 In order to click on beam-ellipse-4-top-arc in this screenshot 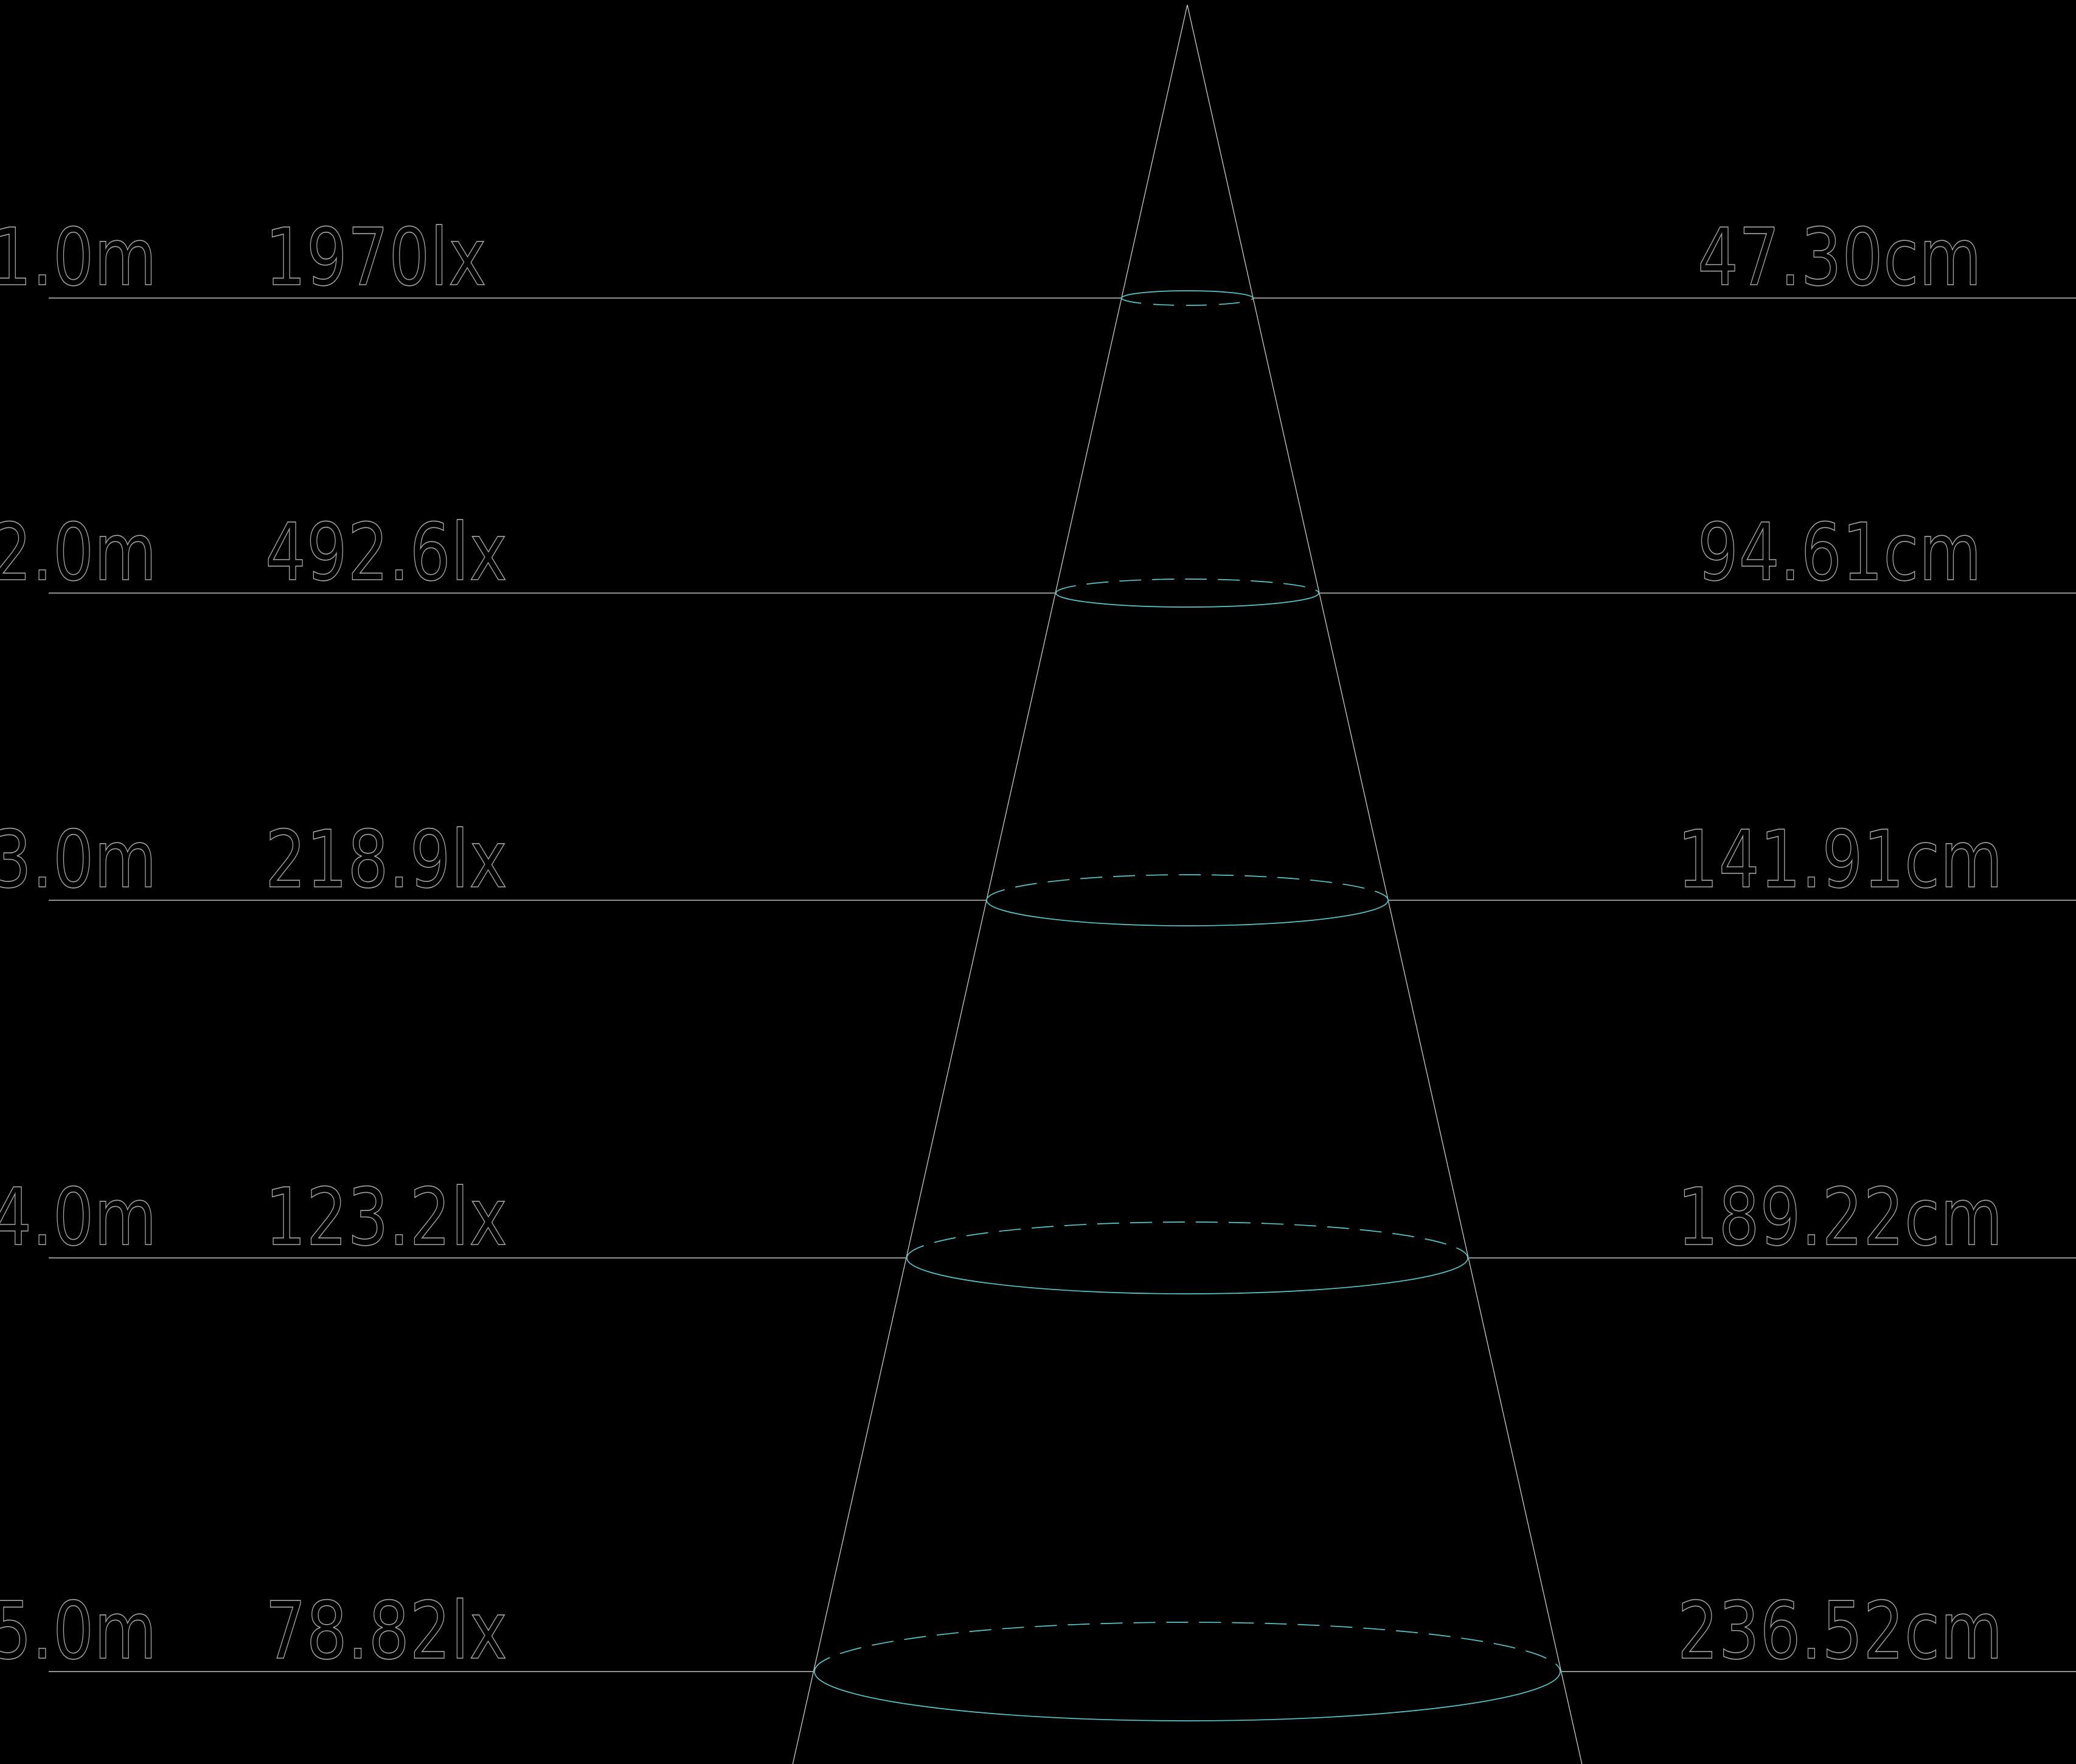, I will do `click(1187, 1647)`.